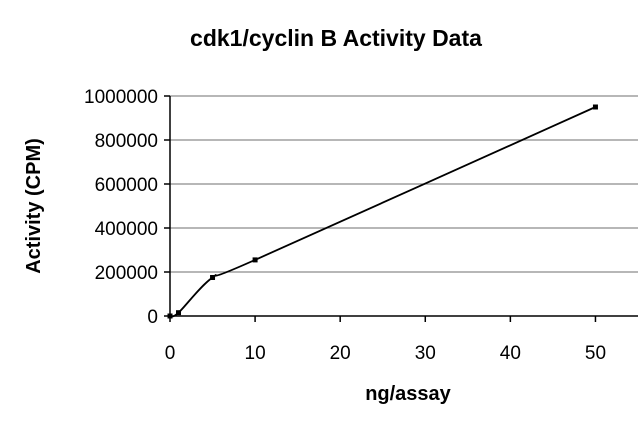 This screenshot has height=426, width=640. I want to click on chart-title: cdk1/cyclin B Activity Data, so click(336, 38).